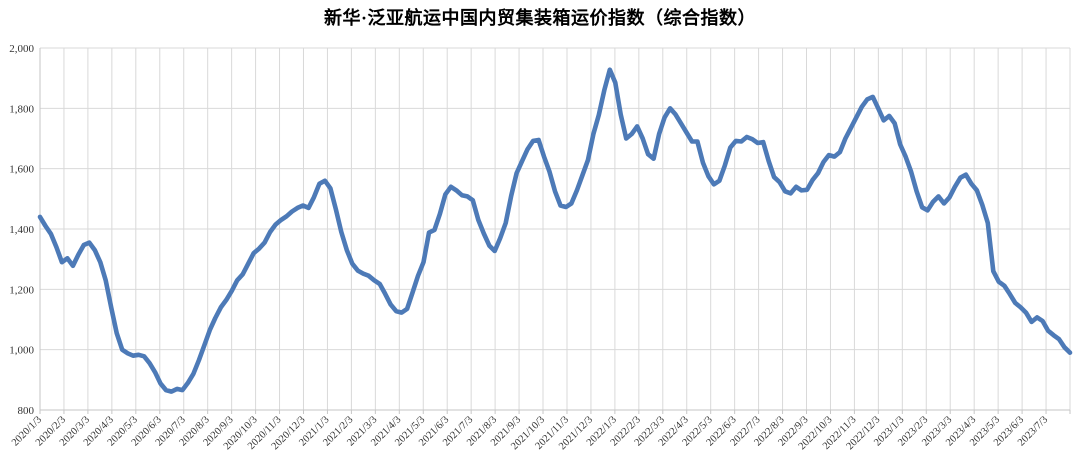  I want to click on y-tick-label: 800, so click(26, 411).